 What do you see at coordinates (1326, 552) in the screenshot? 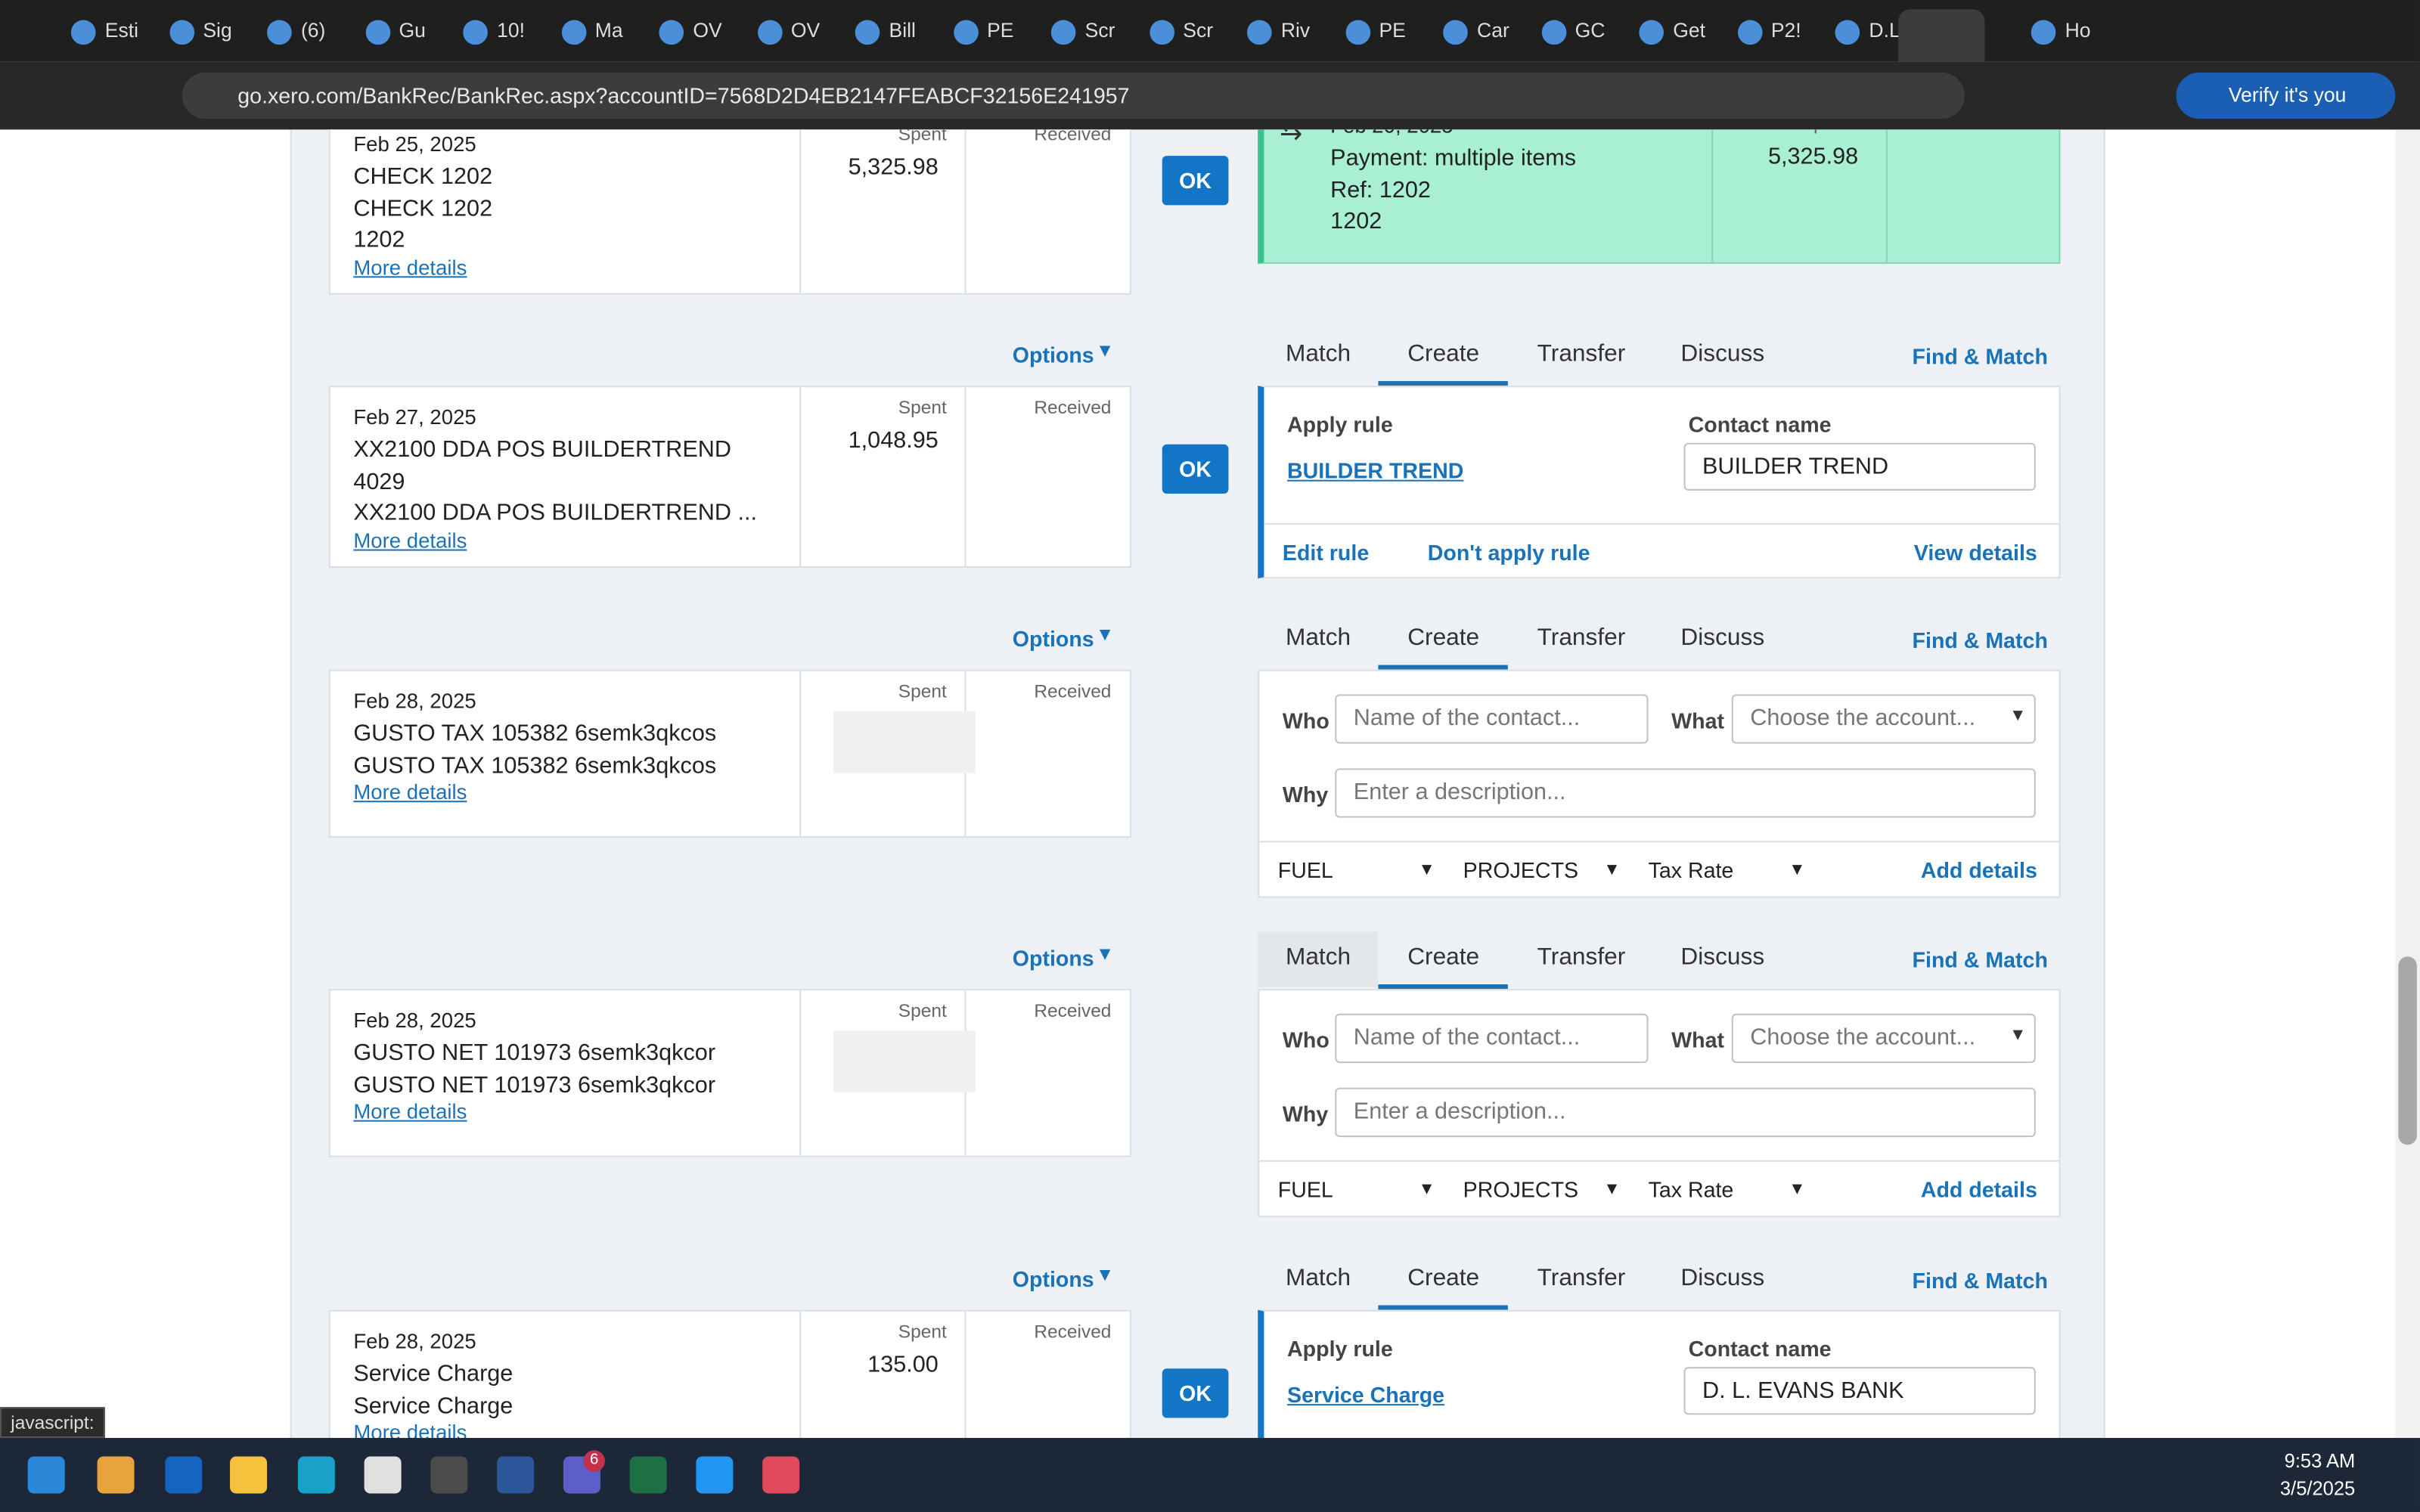
I see `edit-rule: Edit rule` at bounding box center [1326, 552].